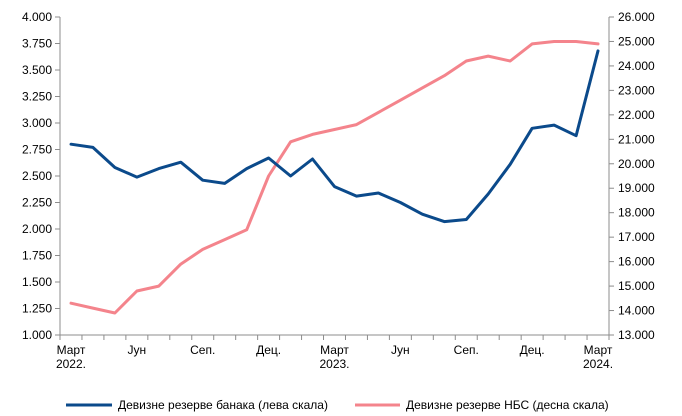 The image size is (682, 416). I want to click on left-tick-label: 1.750, so click(37, 256).